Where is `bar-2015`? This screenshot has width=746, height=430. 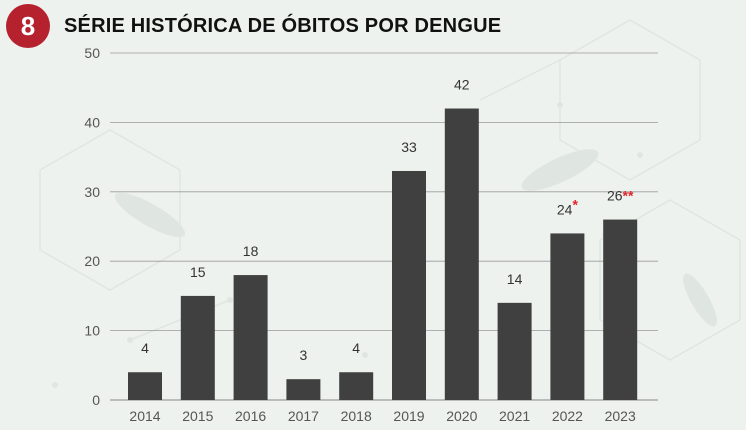
bar-2015 is located at coordinates (197, 347).